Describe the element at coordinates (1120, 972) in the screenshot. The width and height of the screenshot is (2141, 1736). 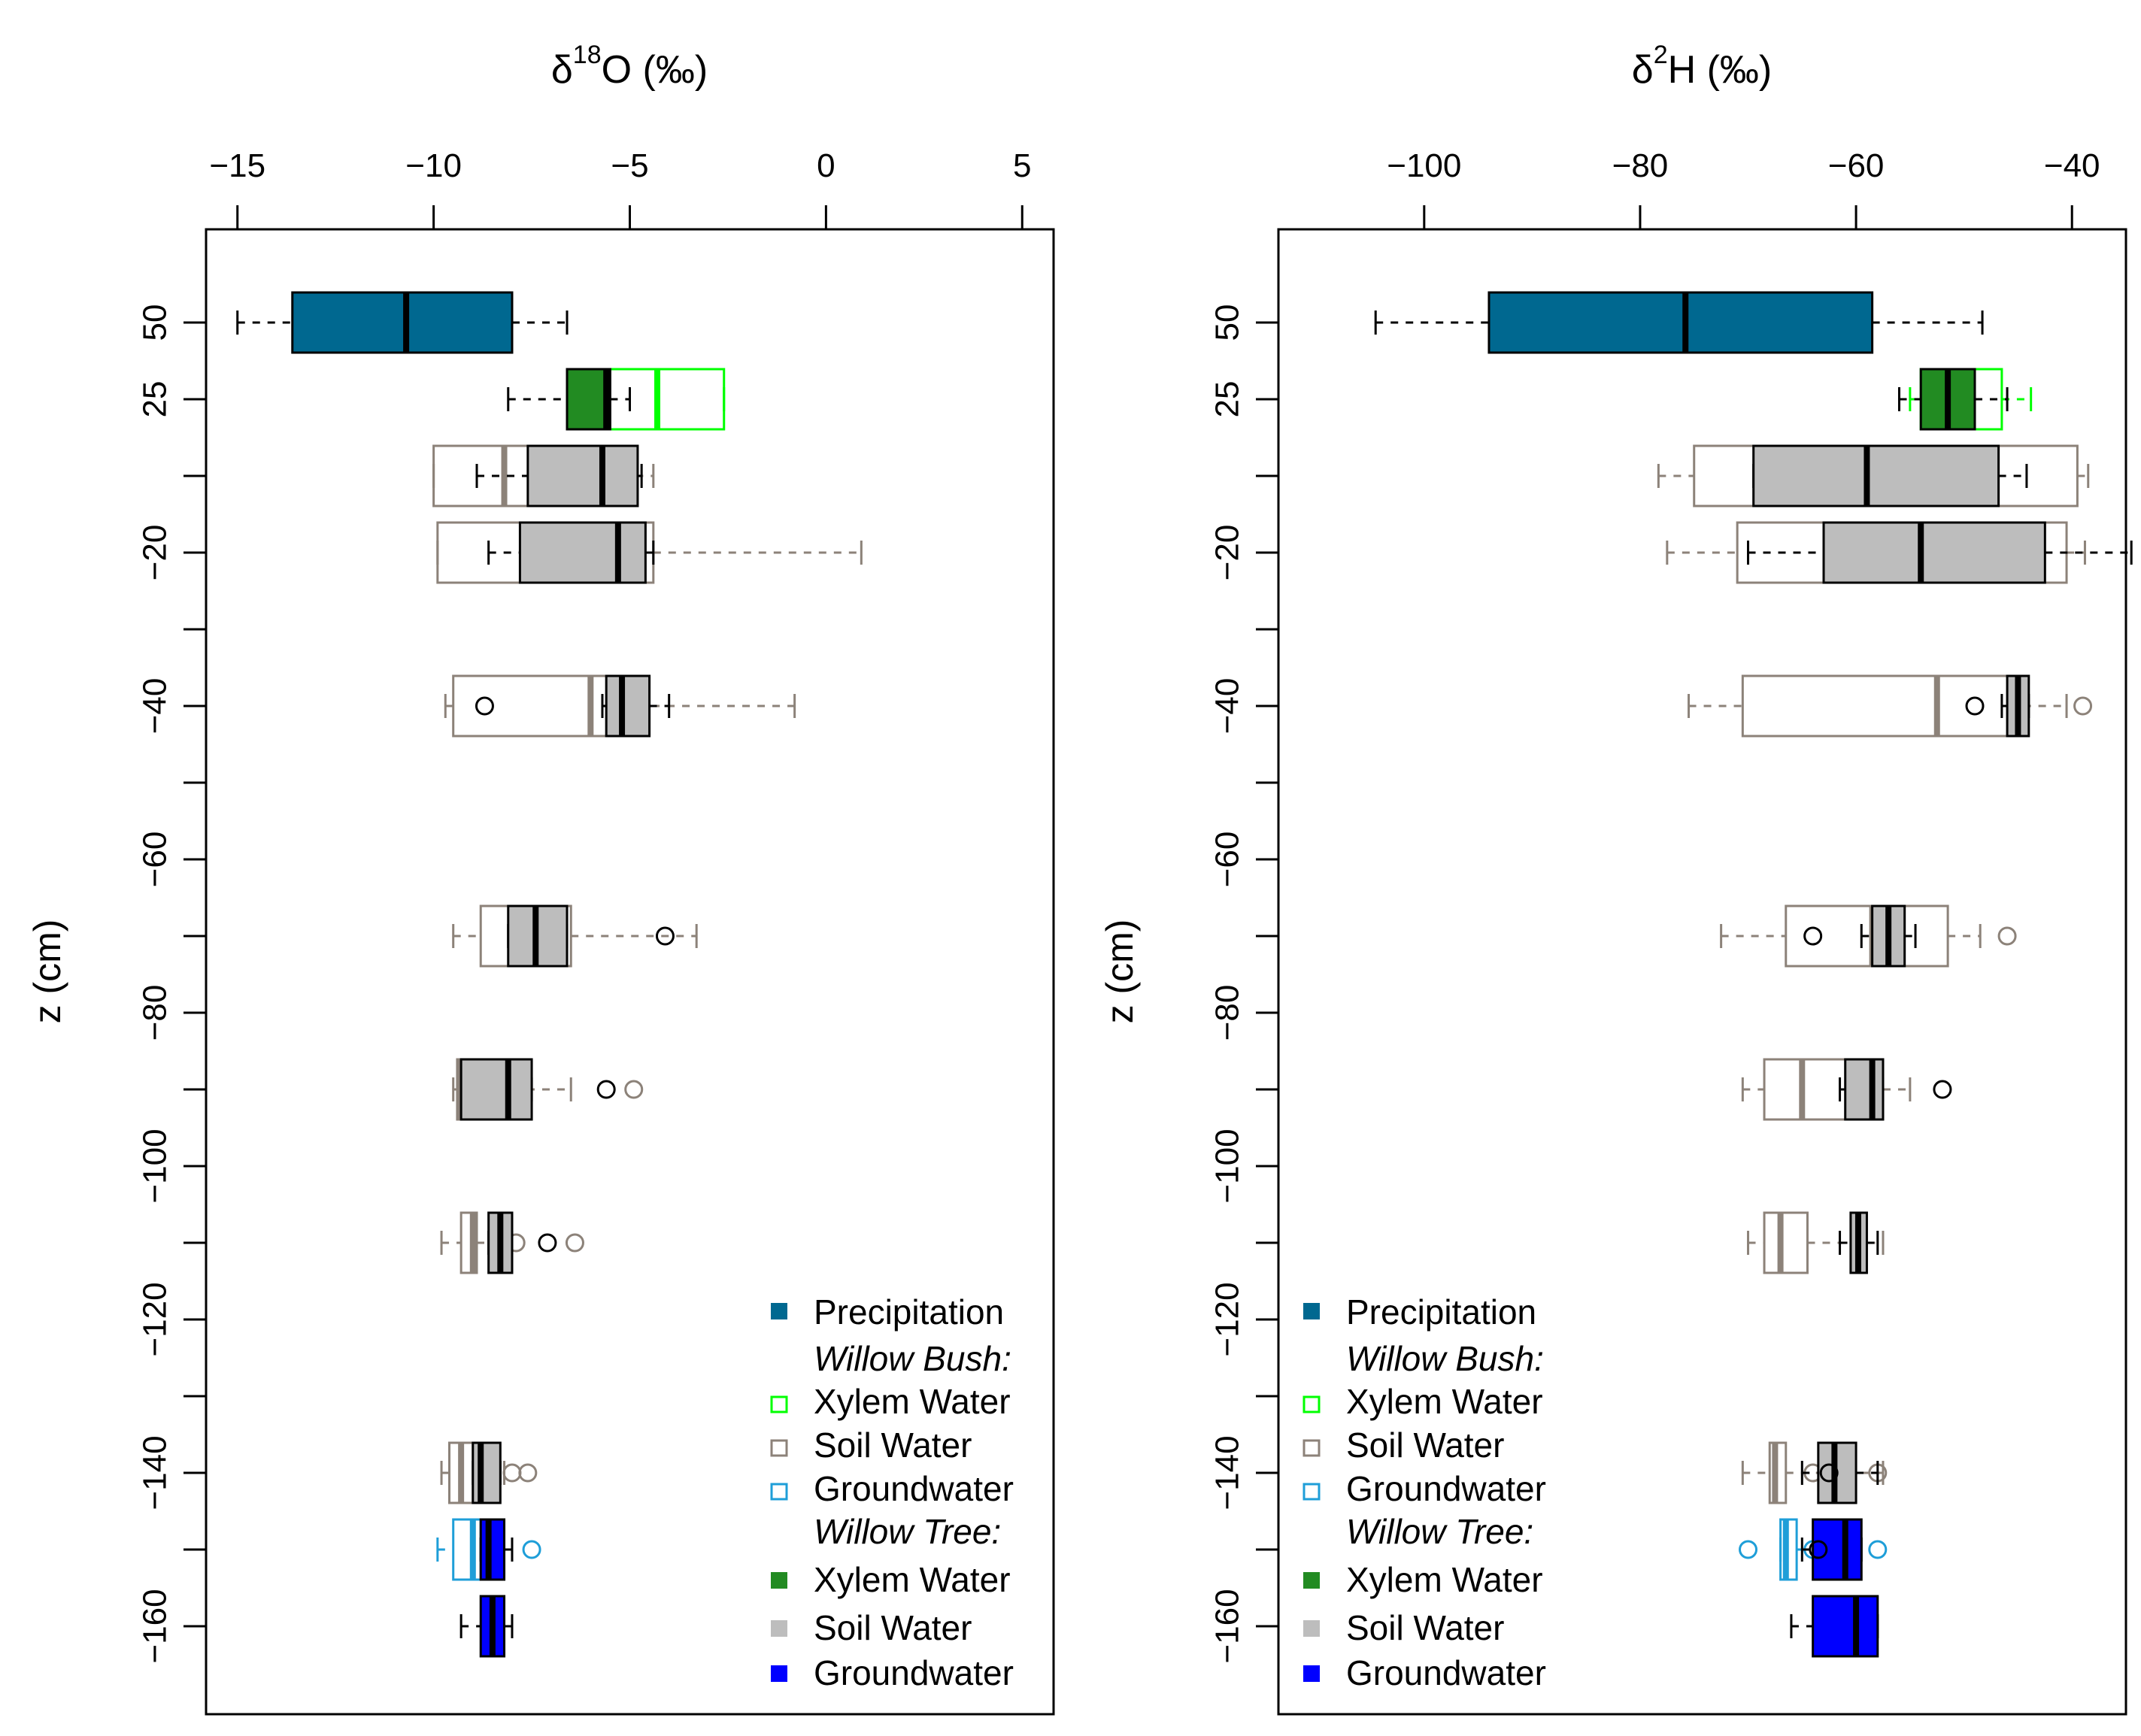
I see `y-axis-label: z (cm)` at that location.